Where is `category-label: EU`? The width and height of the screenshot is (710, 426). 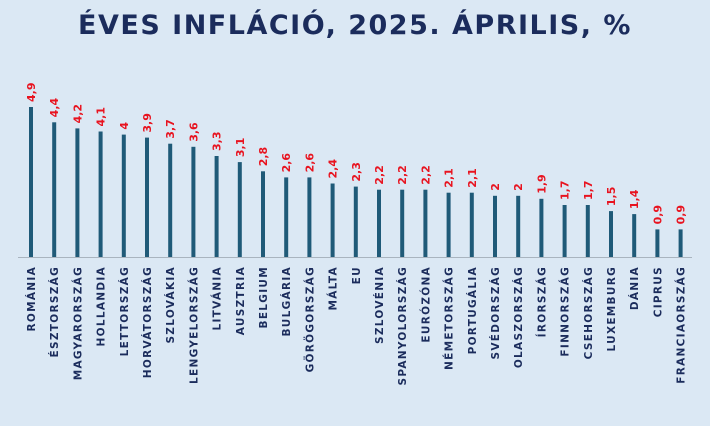
category-label: EU is located at coordinates (357, 275).